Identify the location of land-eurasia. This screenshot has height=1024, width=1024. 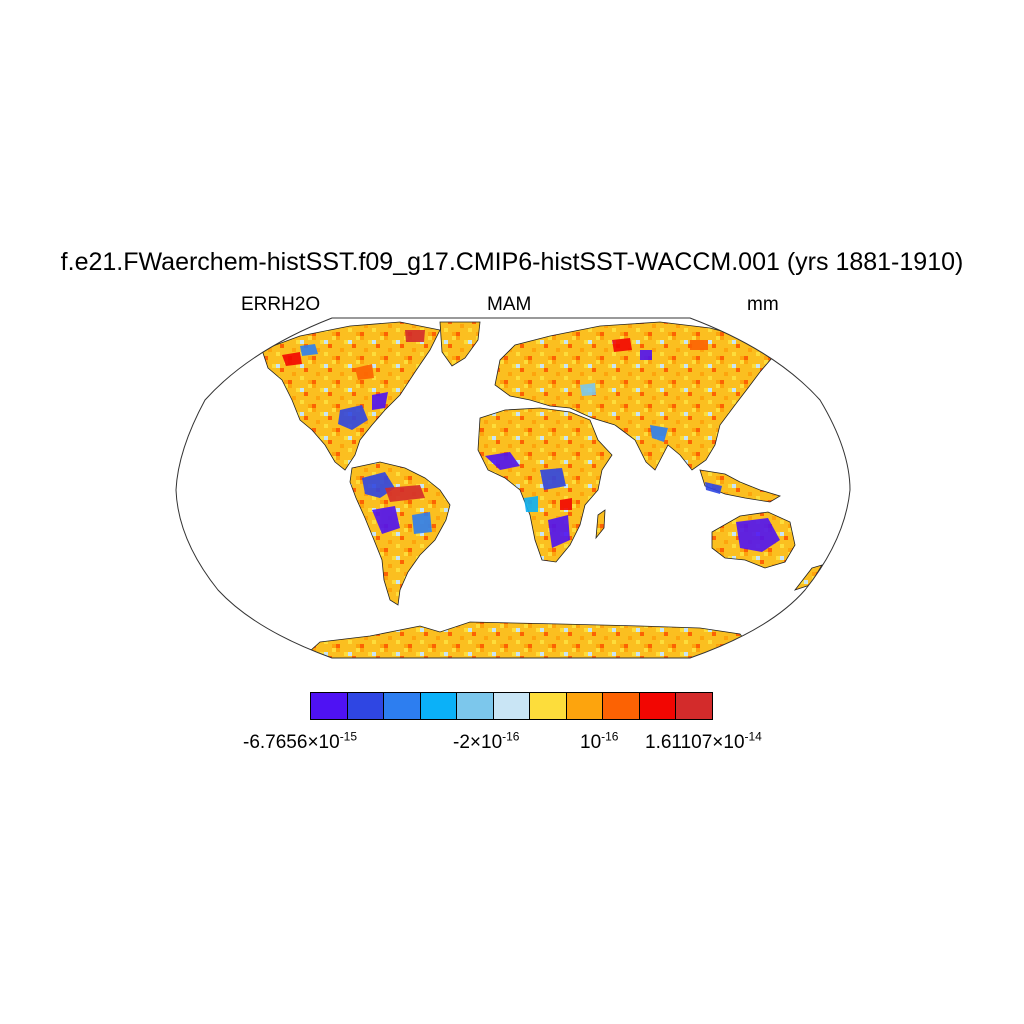
(633, 396).